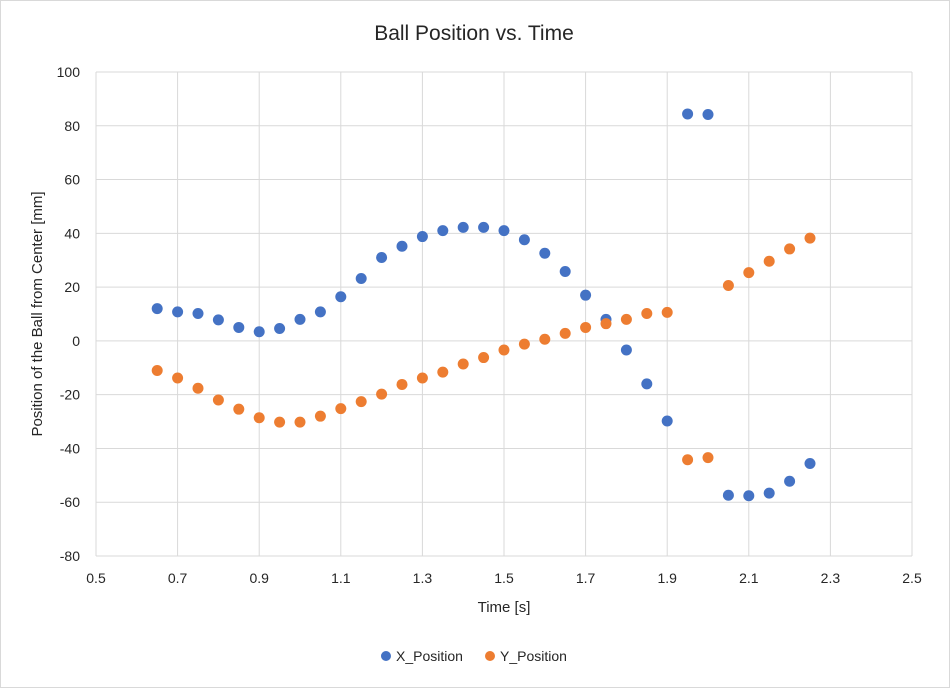 This screenshot has height=688, width=950. I want to click on x-tick-labels: 0.5 0.7 0.9 1.1 1.3 1.5 1.7 1.9 2.1 2.3 2.5, so click(504, 578).